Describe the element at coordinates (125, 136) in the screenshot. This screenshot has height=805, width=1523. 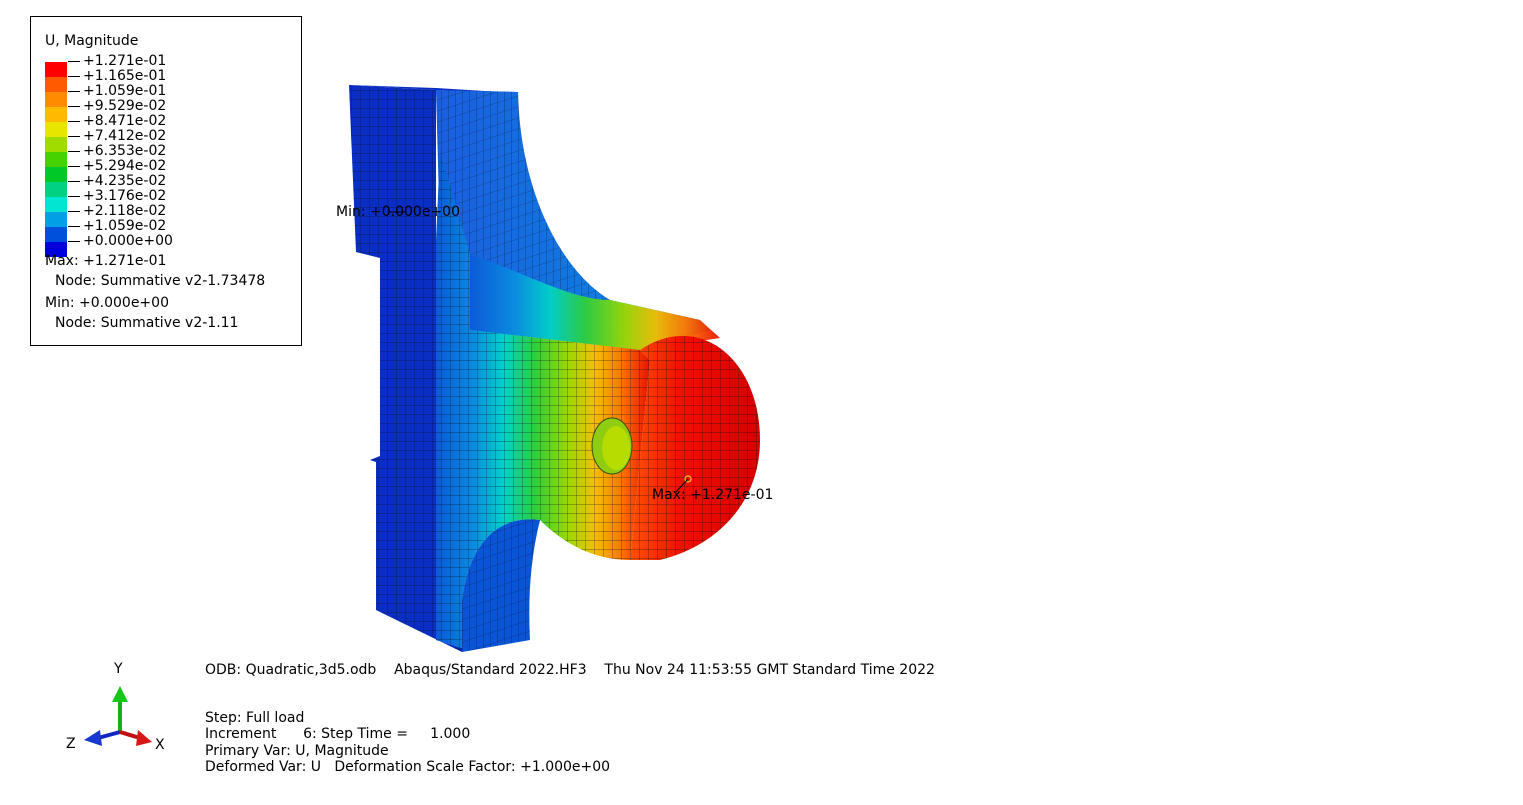
I see `legend-tick-label: +7.412e-02` at that location.